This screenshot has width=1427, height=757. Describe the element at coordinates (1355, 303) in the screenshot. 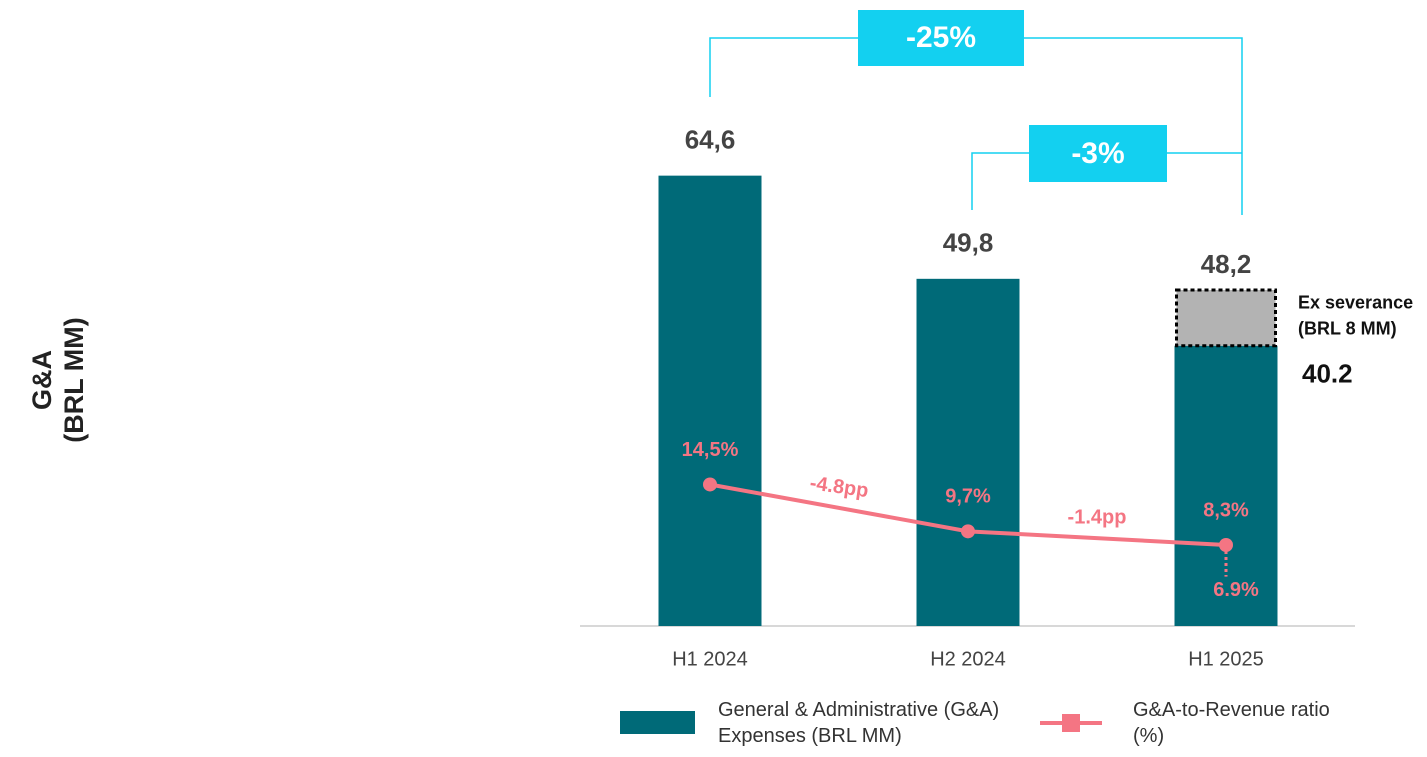

I see `segment-label: Ex severance` at that location.